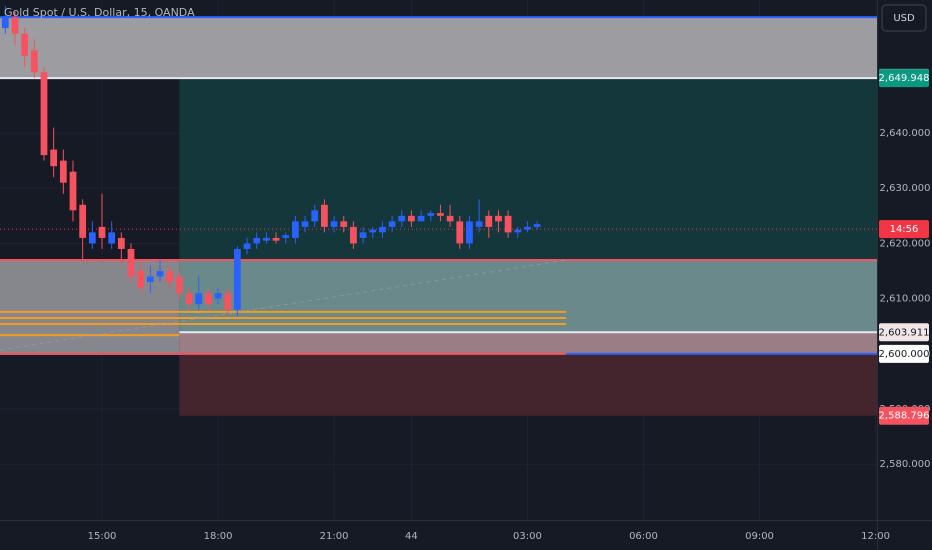  What do you see at coordinates (218, 536) in the screenshot?
I see `x-tick-label: 18:00` at bounding box center [218, 536].